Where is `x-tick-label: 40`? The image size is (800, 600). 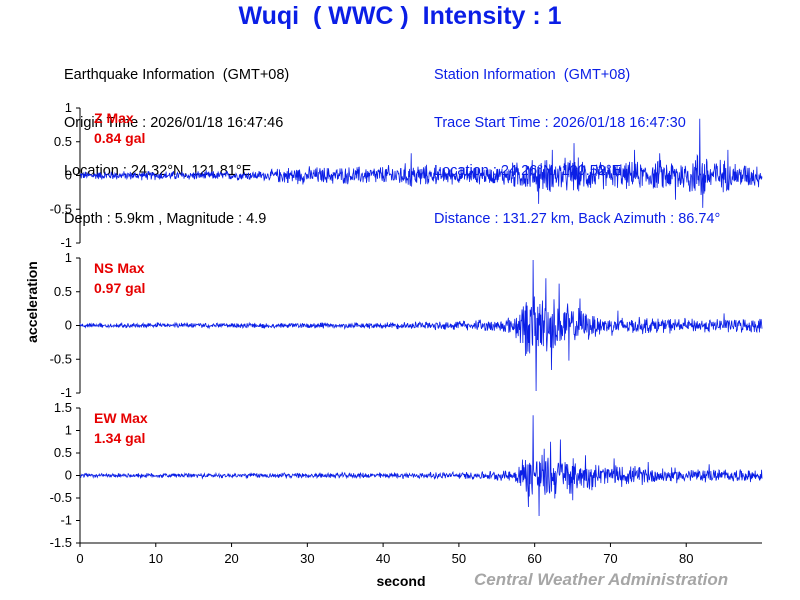
x-tick-label: 40 is located at coordinates (383, 558).